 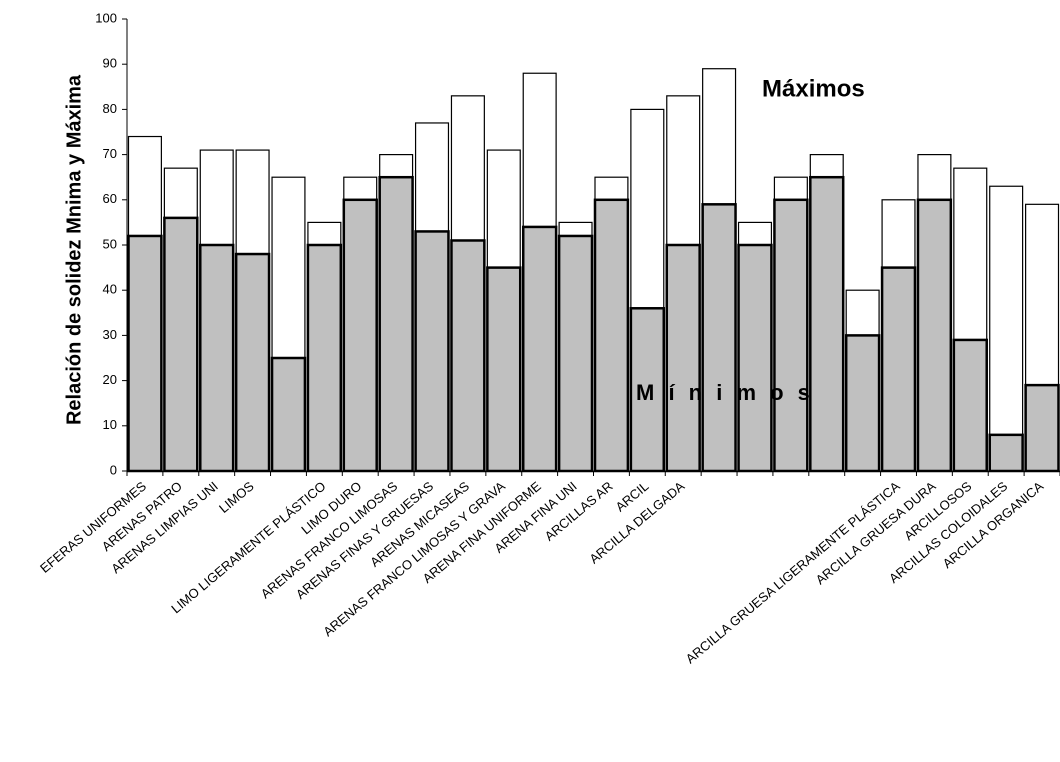 I want to click on y-tick-label: 30, so click(x=110, y=334).